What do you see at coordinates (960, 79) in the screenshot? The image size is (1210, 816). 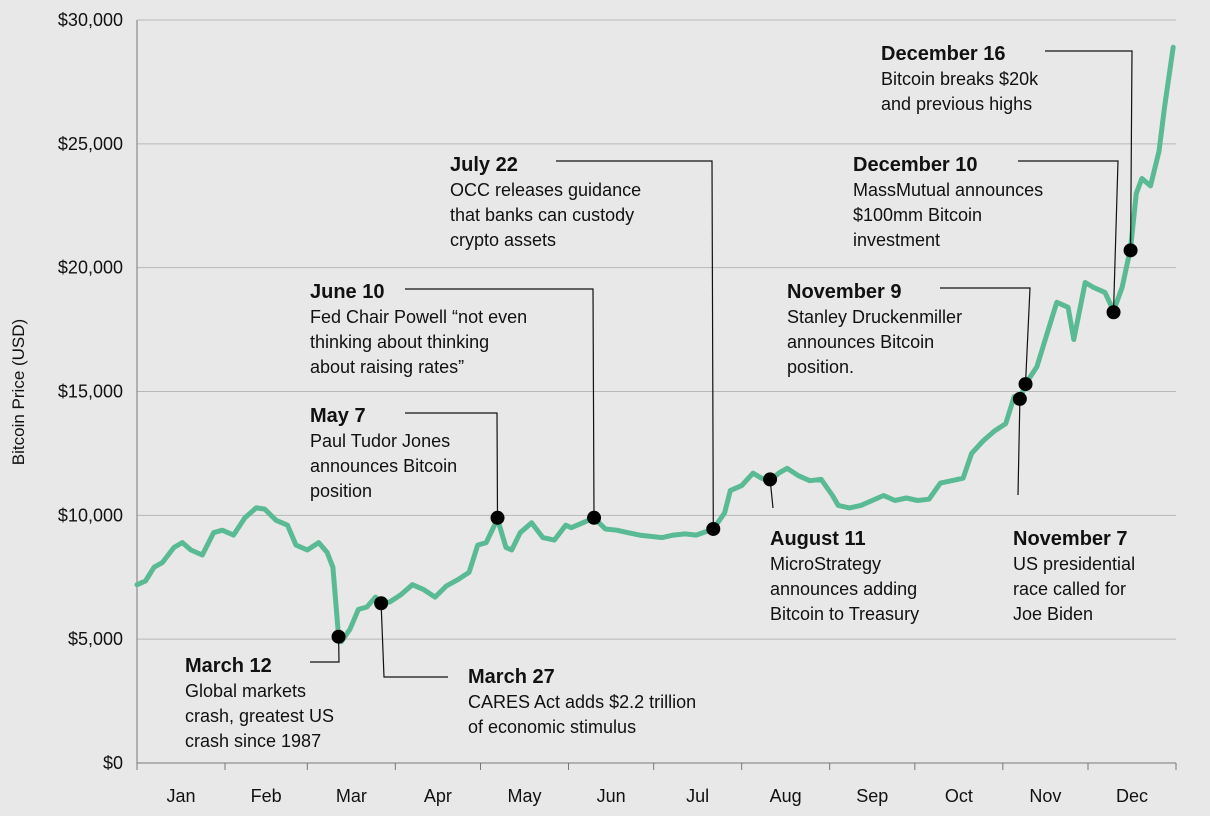 I see `annotation-text: Bitcoin breaks $20k` at bounding box center [960, 79].